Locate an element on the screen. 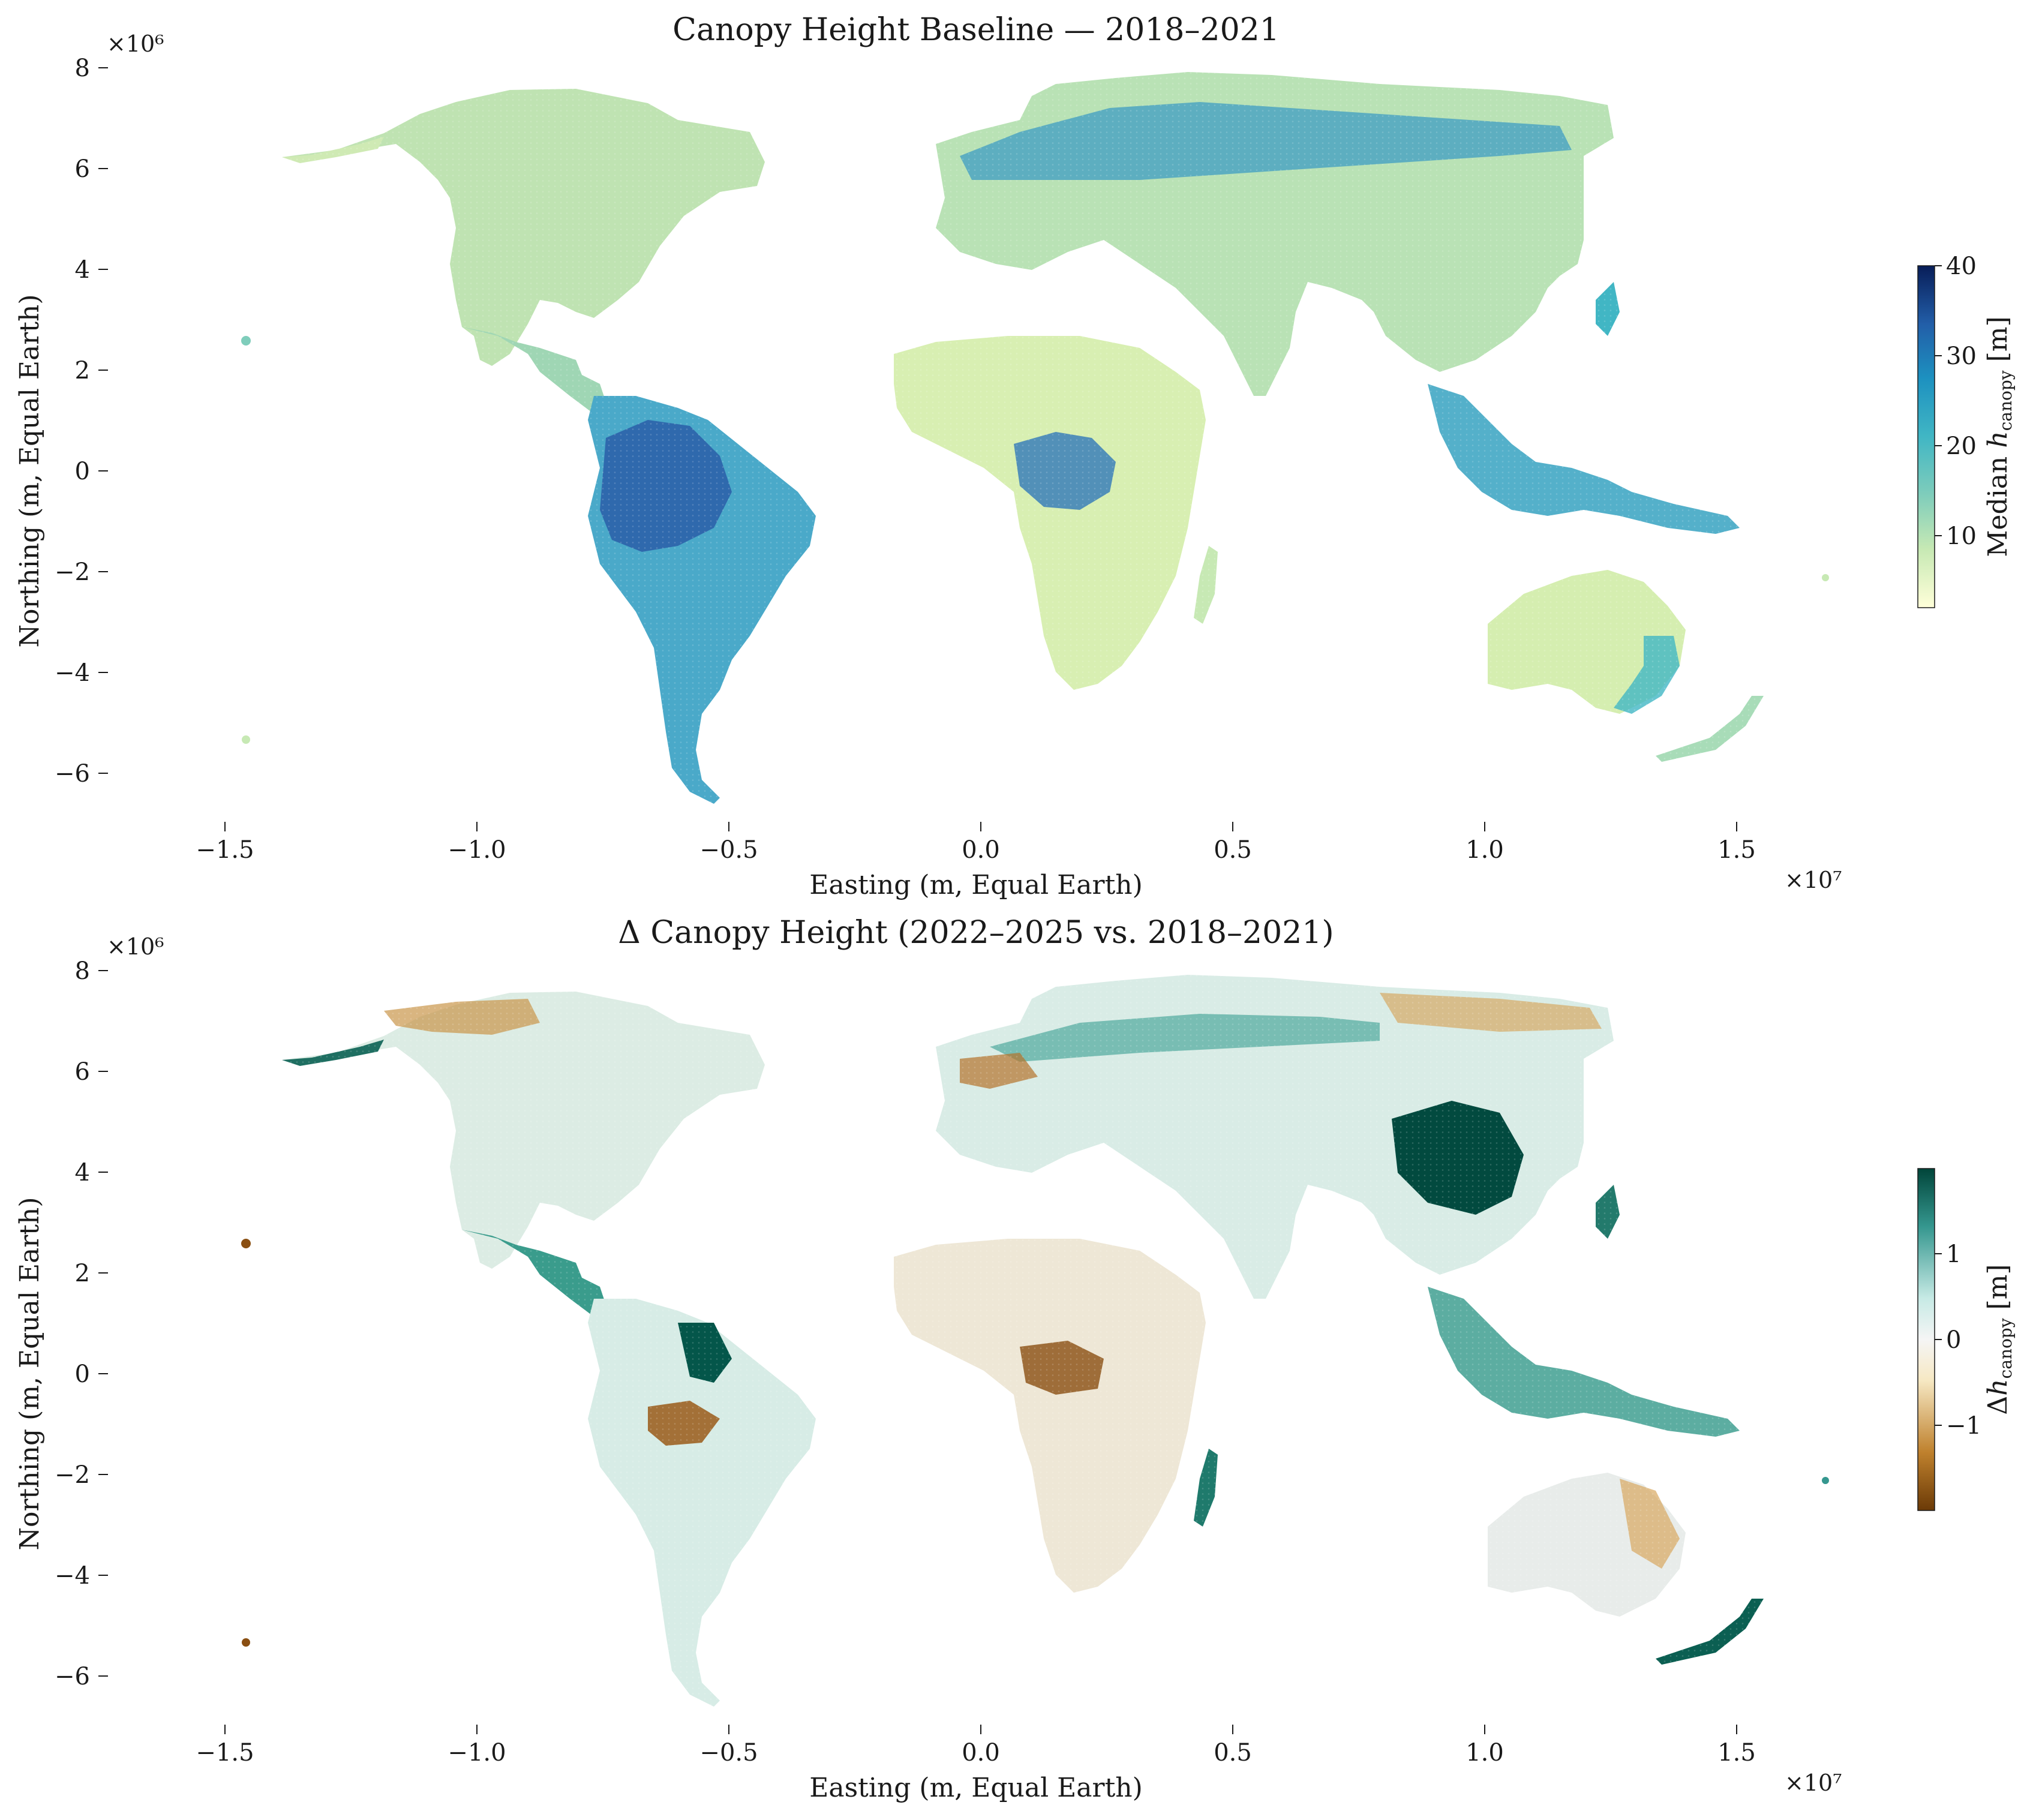 The width and height of the screenshot is (2027, 1820). colorbar-tick-label: 1 is located at coordinates (1954, 1255).